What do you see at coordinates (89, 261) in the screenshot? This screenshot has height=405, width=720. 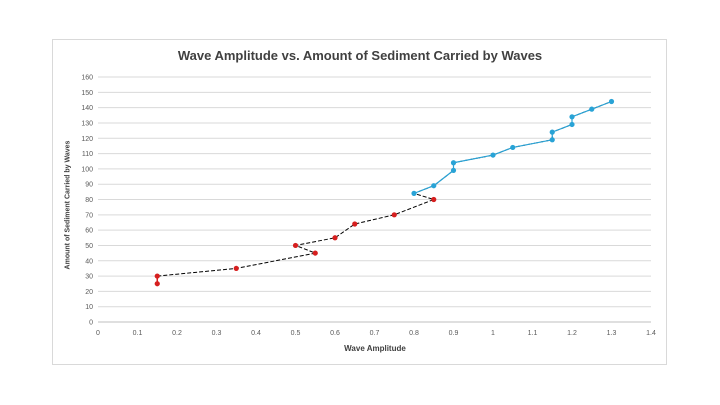 I see `y-tick-label: 40` at bounding box center [89, 261].